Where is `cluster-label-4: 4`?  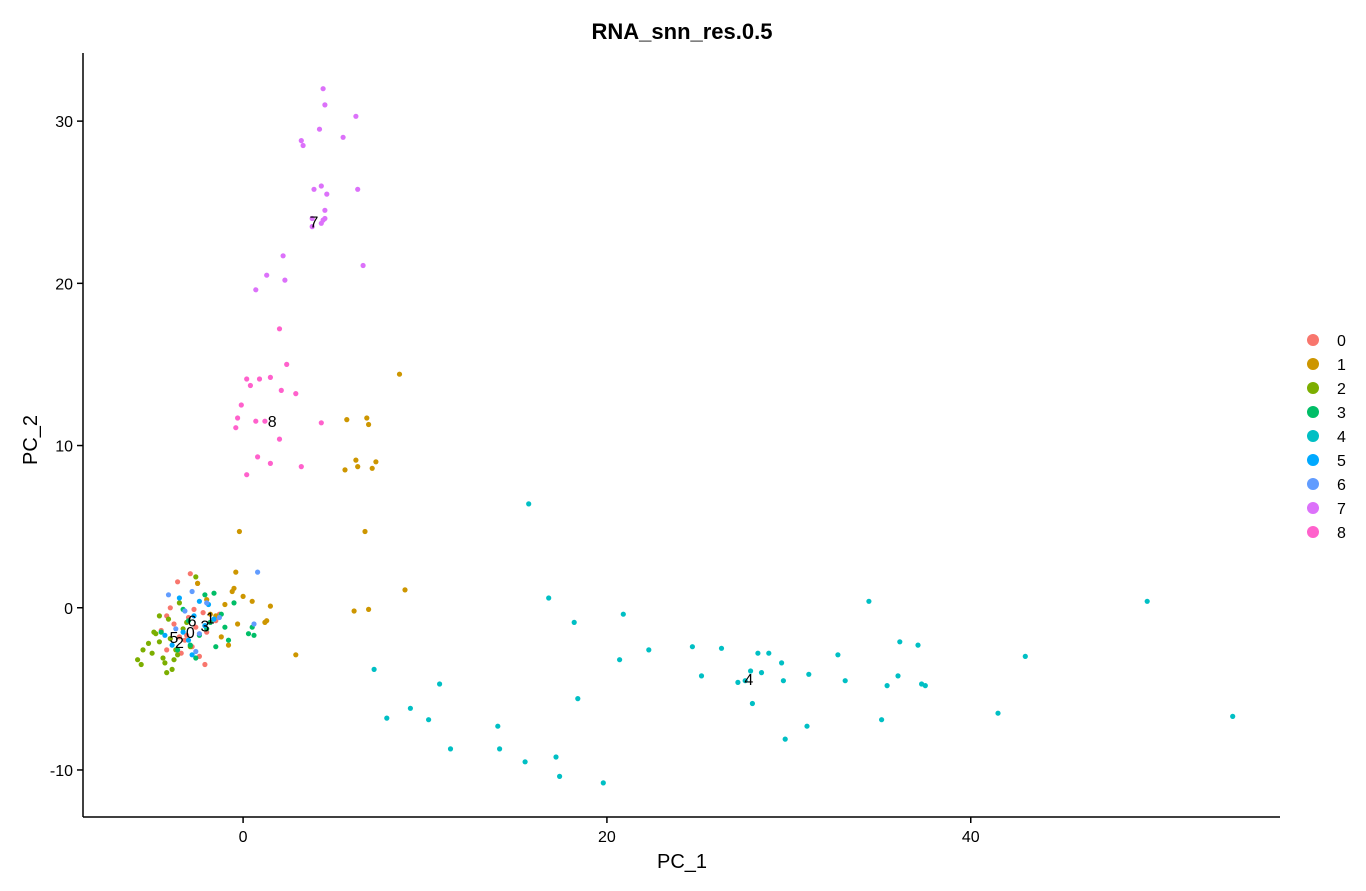
cluster-label-4: 4 is located at coordinates (748, 680).